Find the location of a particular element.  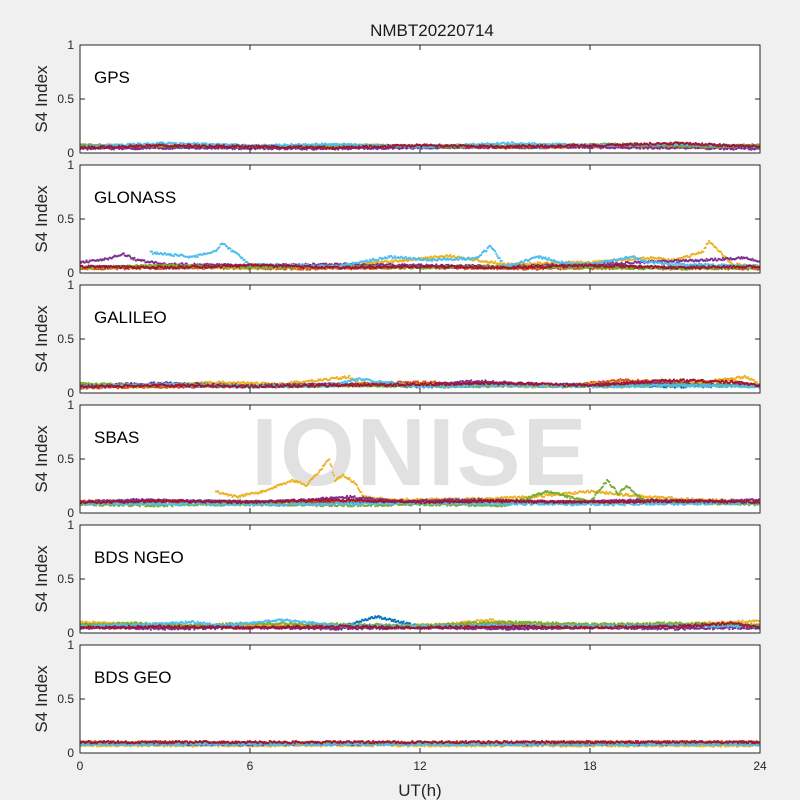

panel-label: GPS is located at coordinates (112, 77).